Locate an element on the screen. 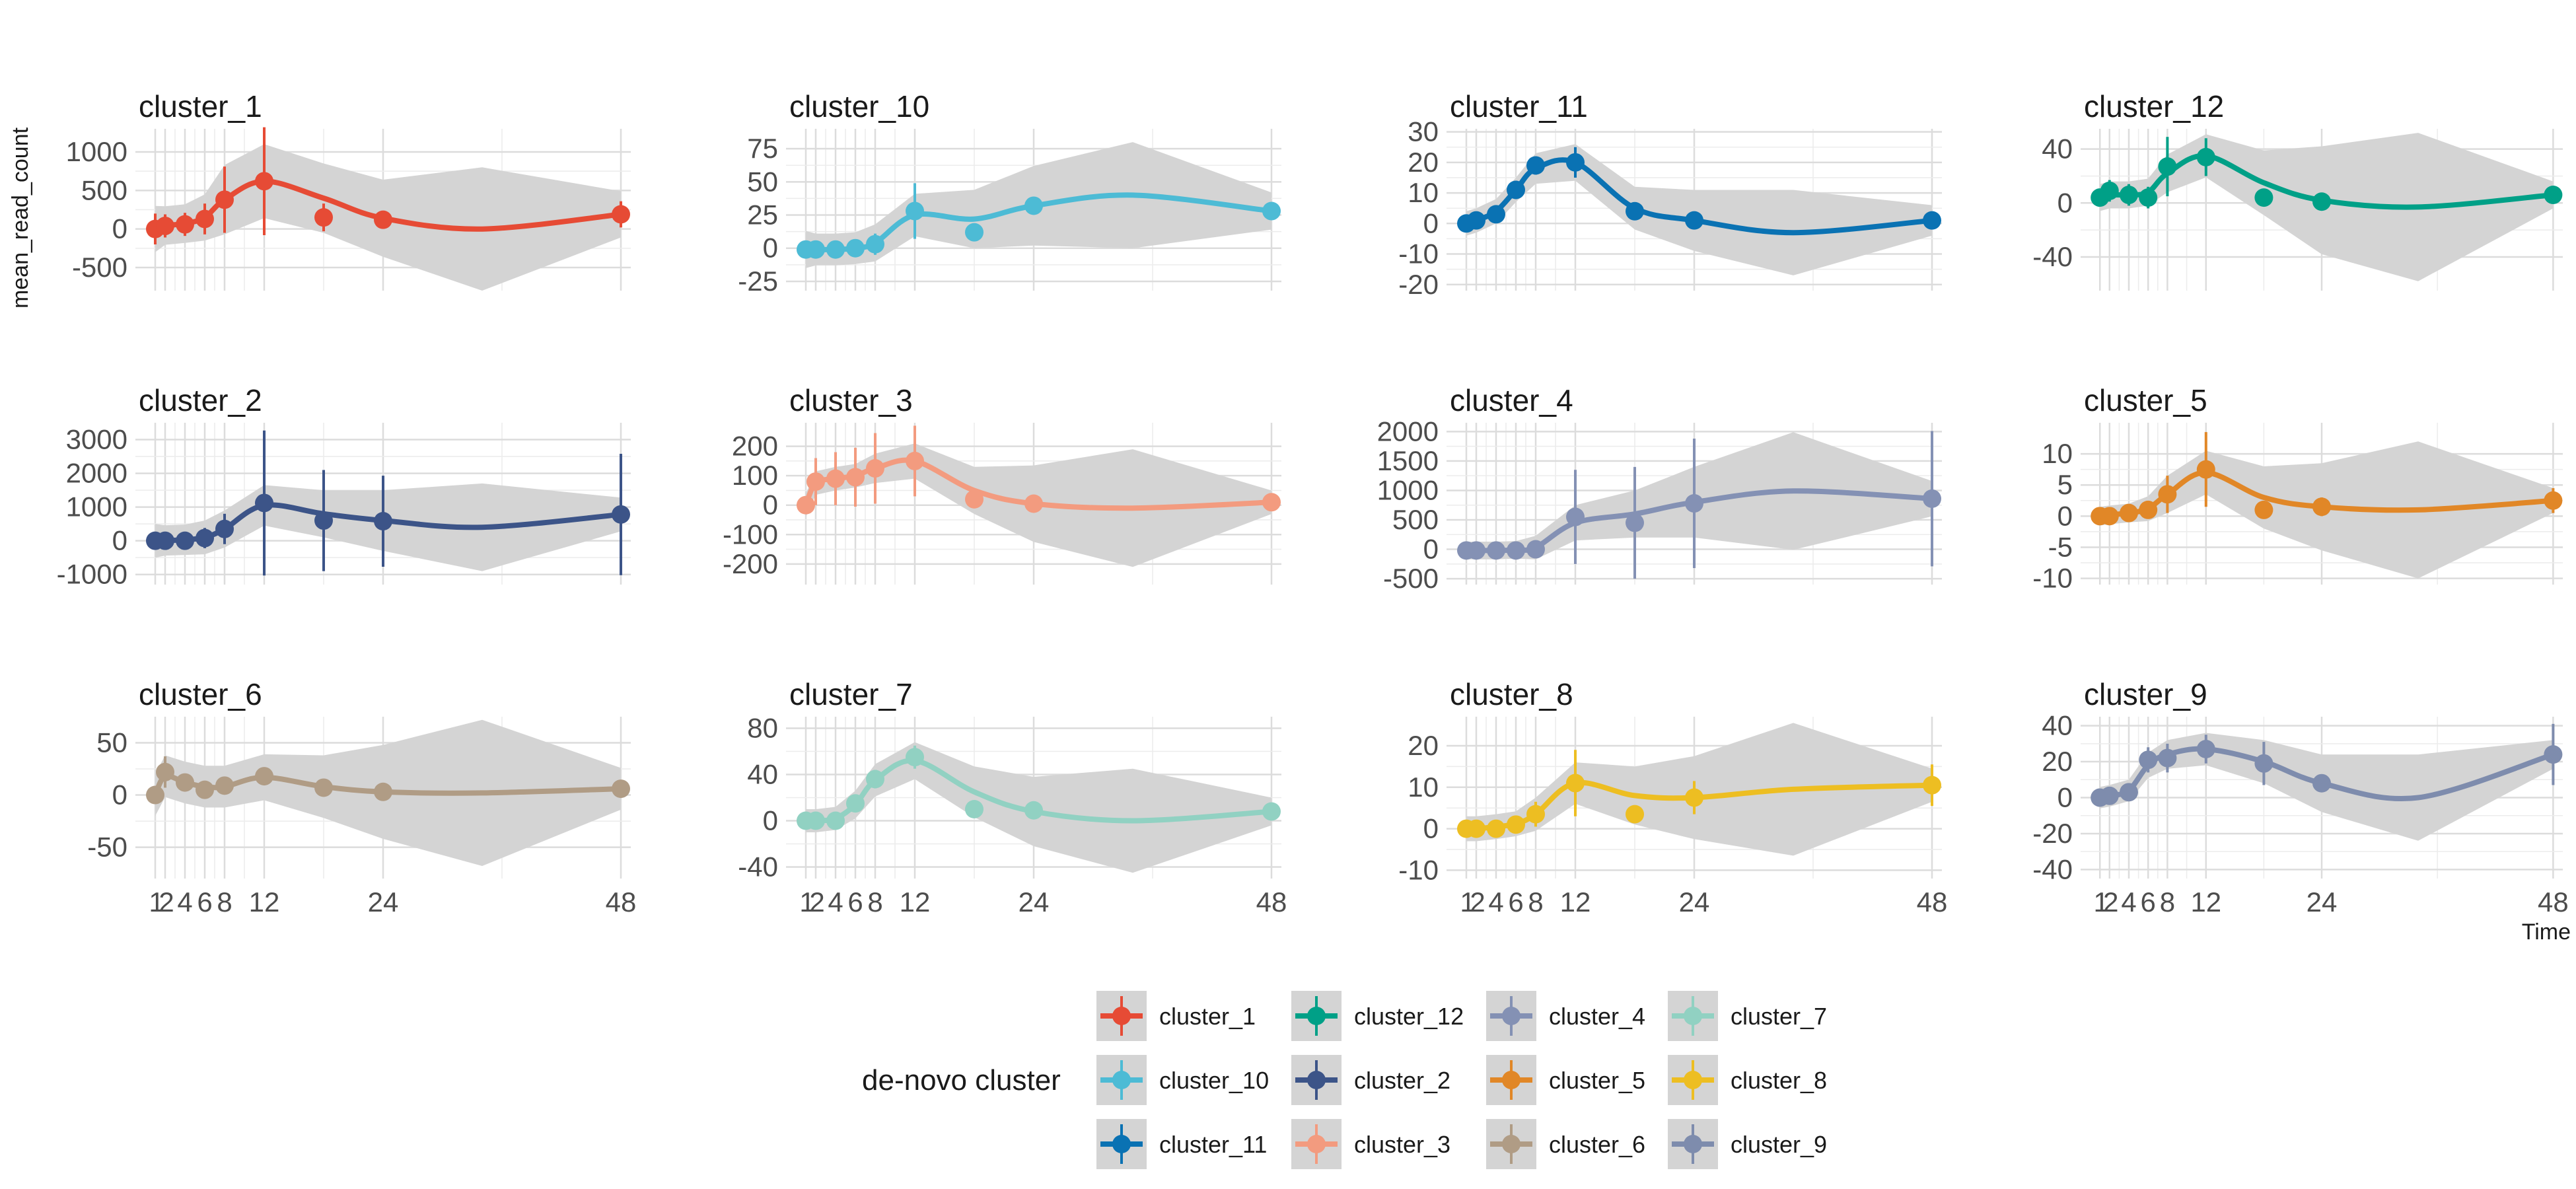 The image size is (2576, 1189). y-tick-label: -25 is located at coordinates (758, 281).